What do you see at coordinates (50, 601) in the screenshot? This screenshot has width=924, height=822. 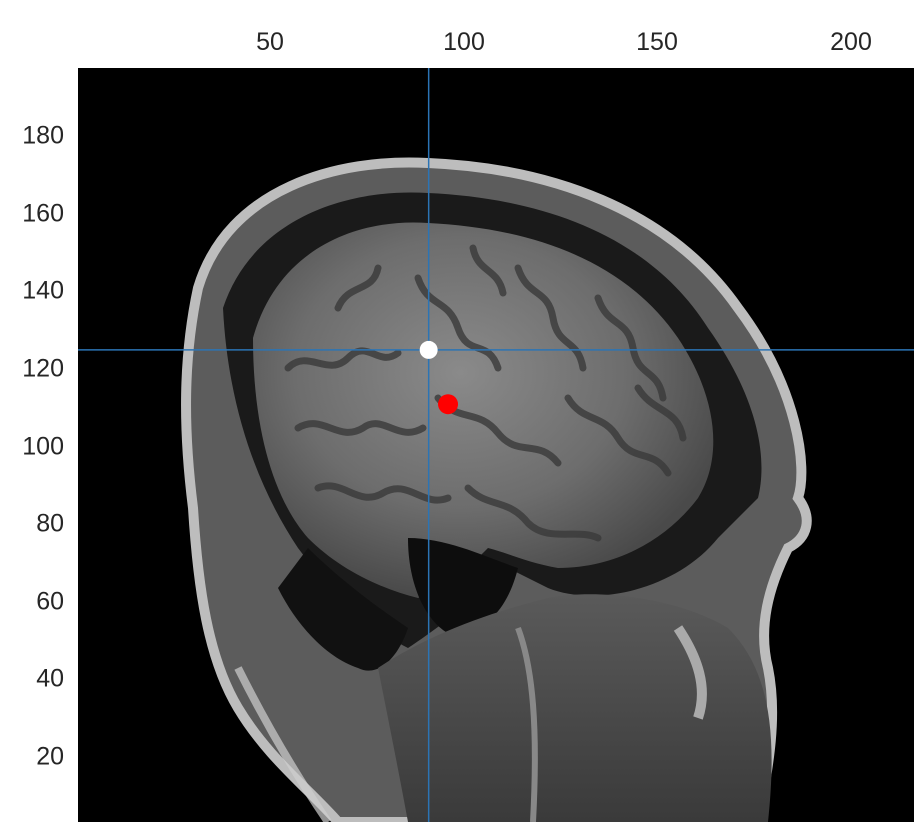 I see `y-tick-label: 60` at bounding box center [50, 601].